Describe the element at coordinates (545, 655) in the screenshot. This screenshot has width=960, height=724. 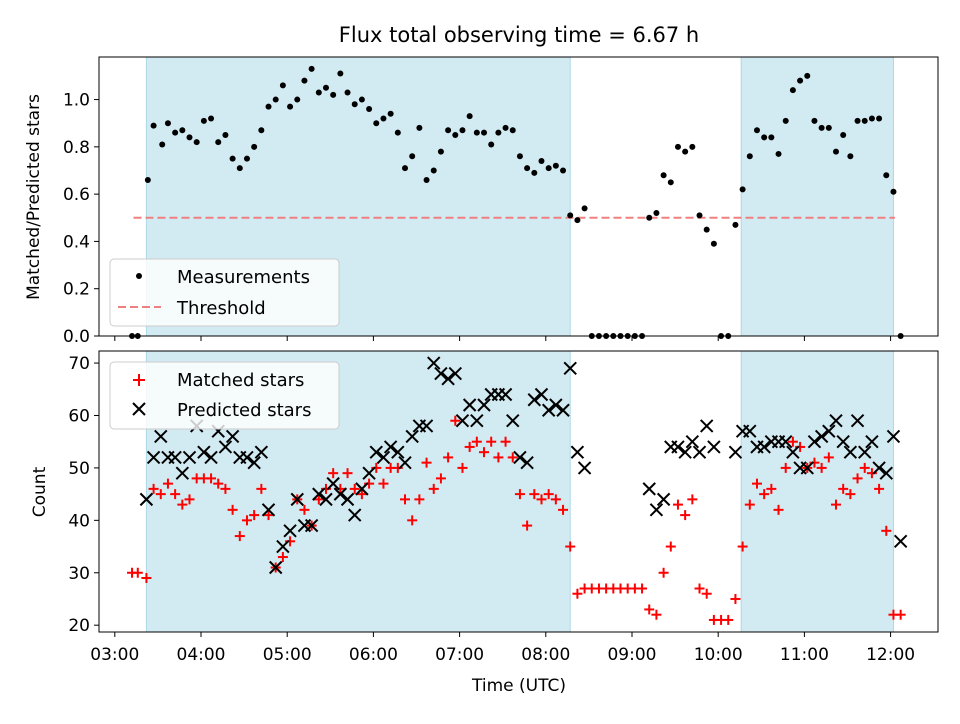
I see `x-tick-label: 08:00` at that location.